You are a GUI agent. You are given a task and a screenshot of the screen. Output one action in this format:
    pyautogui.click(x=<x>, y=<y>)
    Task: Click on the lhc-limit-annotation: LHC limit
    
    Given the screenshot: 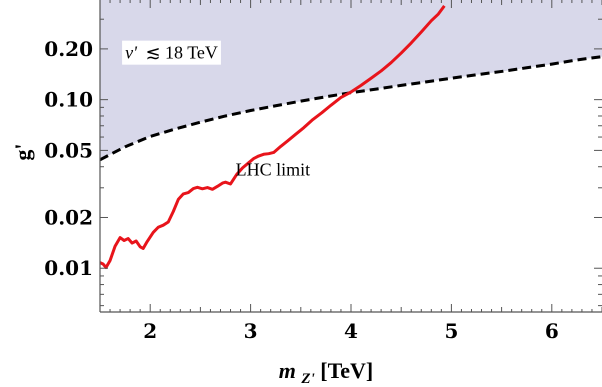 What is the action you would take?
    pyautogui.click(x=273, y=170)
    